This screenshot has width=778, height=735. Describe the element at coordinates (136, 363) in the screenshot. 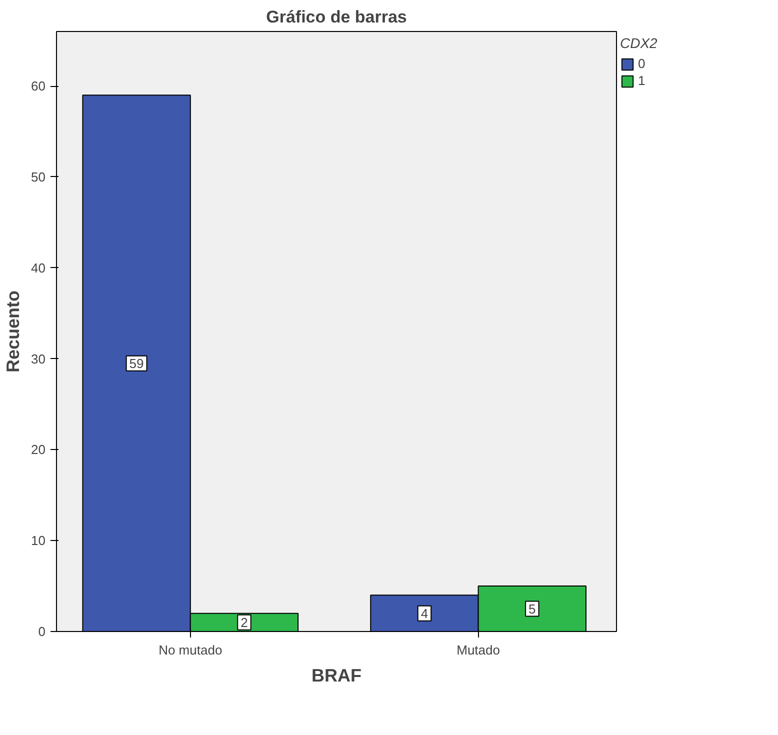

I see `data-label: 59` at that location.